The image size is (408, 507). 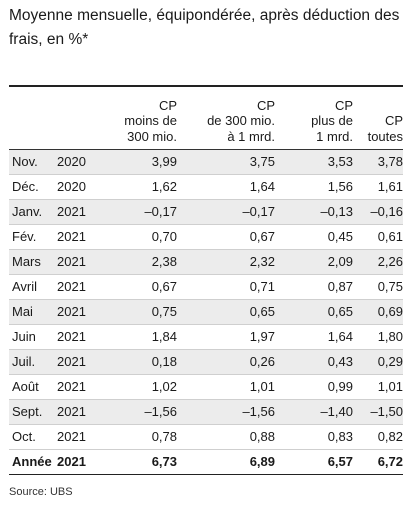 I want to click on row-value: 0,82, so click(x=378, y=437).